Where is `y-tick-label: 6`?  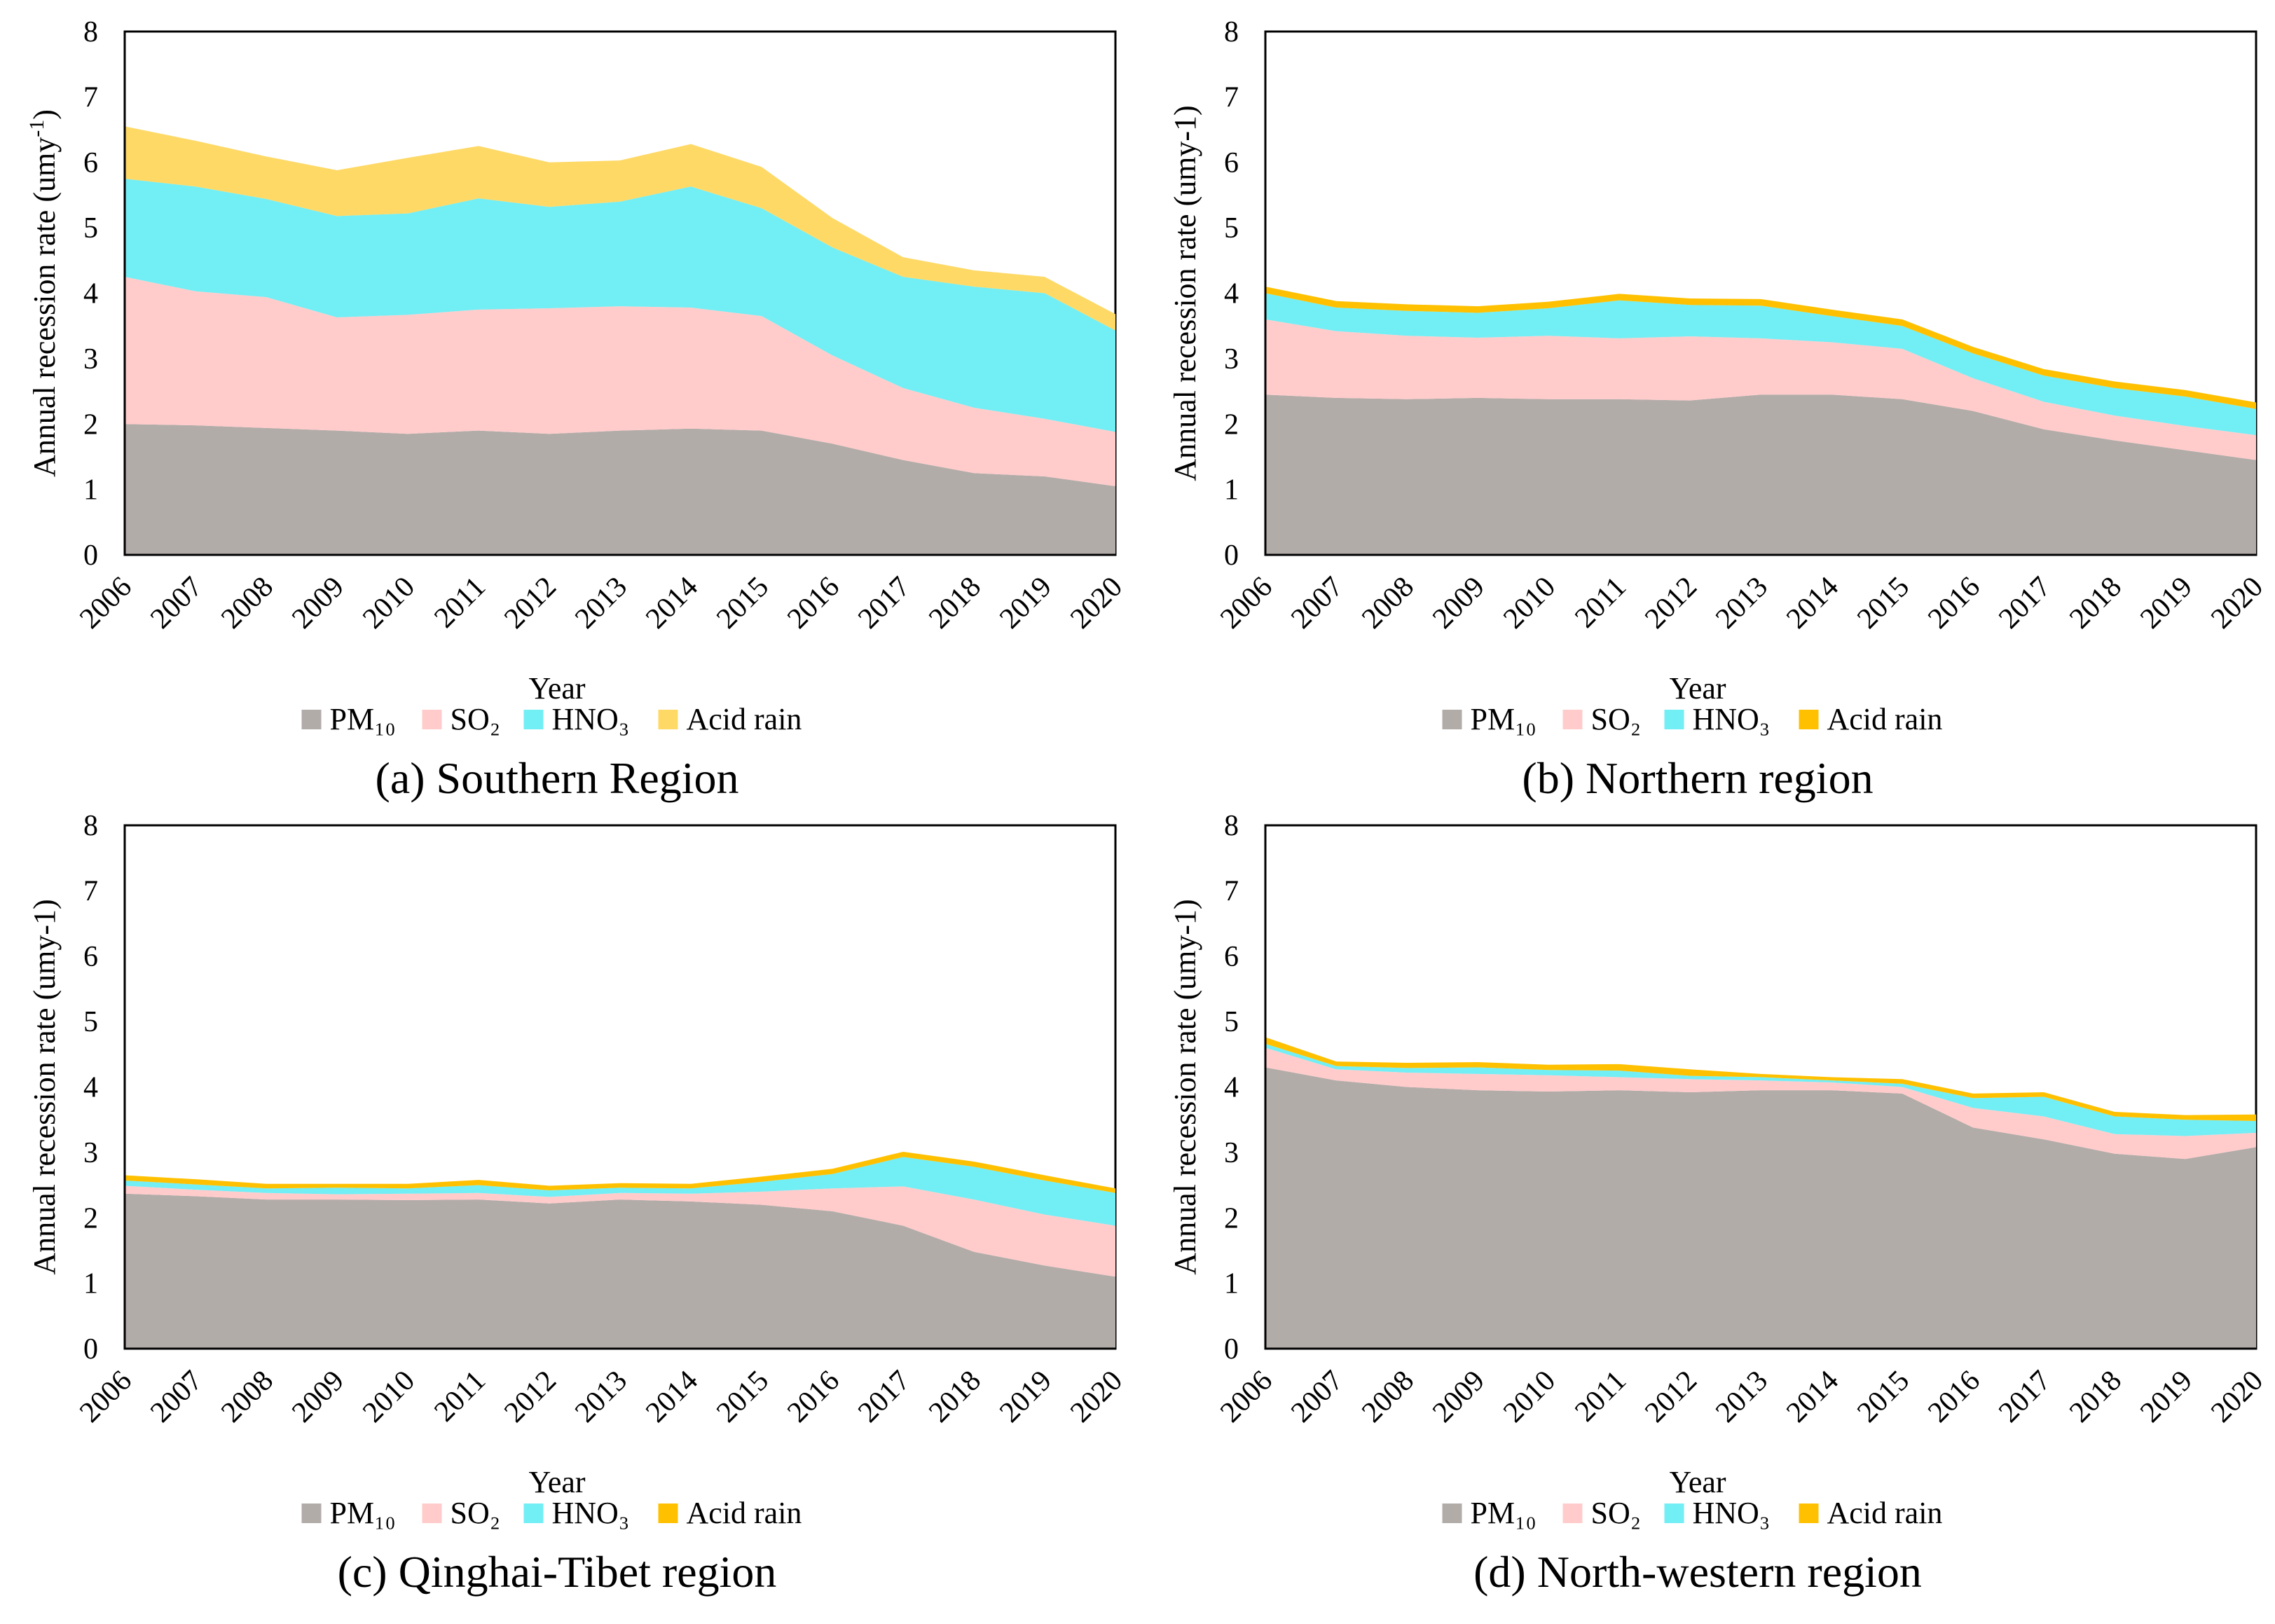 y-tick-label: 6 is located at coordinates (1231, 957).